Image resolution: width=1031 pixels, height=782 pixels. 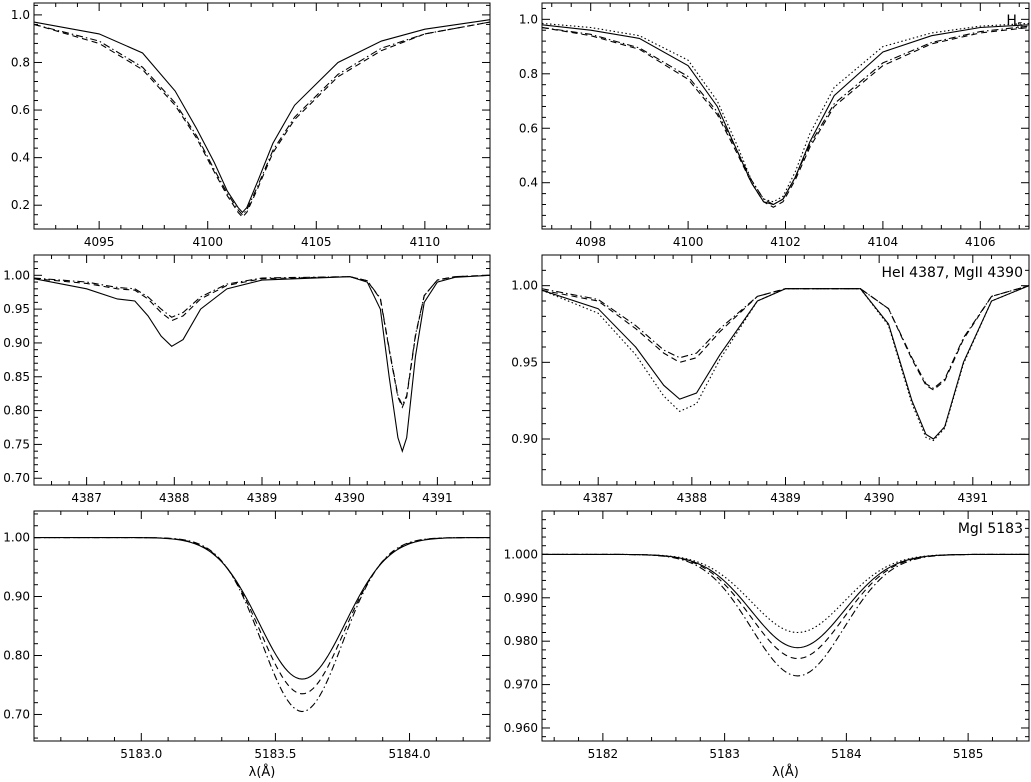 What do you see at coordinates (521, 641) in the screenshot?
I see `y-tick-label: 0.980` at bounding box center [521, 641].